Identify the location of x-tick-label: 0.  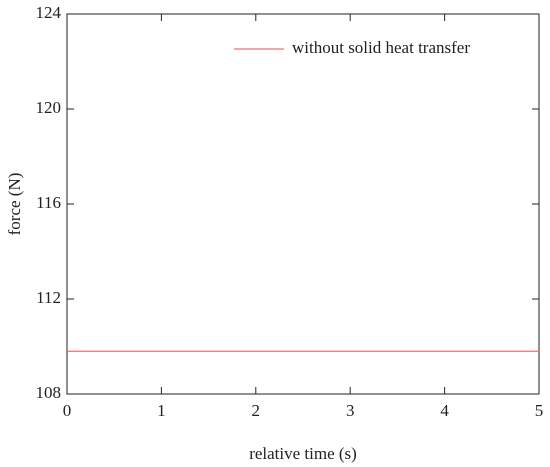
(67, 410).